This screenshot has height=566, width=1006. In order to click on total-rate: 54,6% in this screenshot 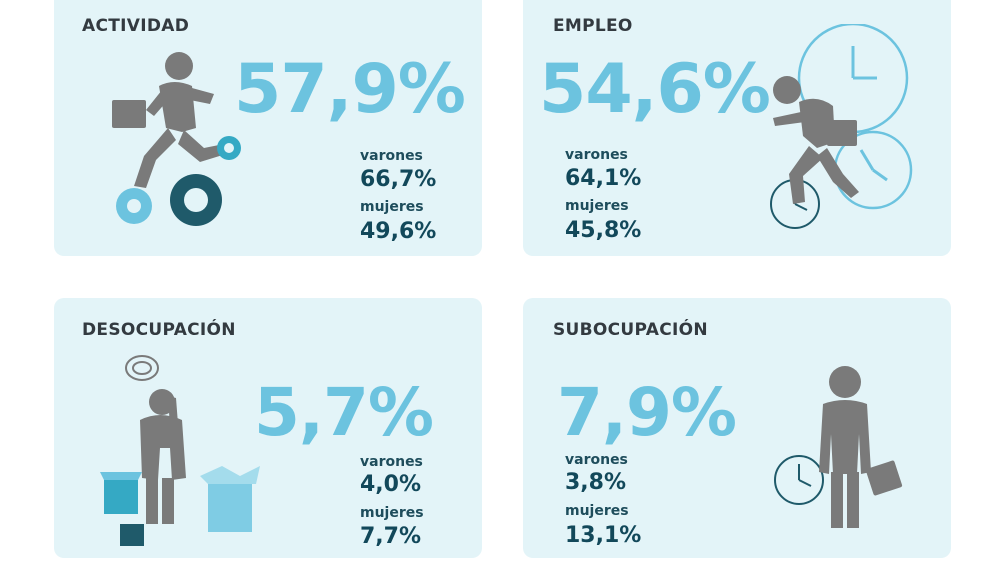, I will do `click(655, 89)`.